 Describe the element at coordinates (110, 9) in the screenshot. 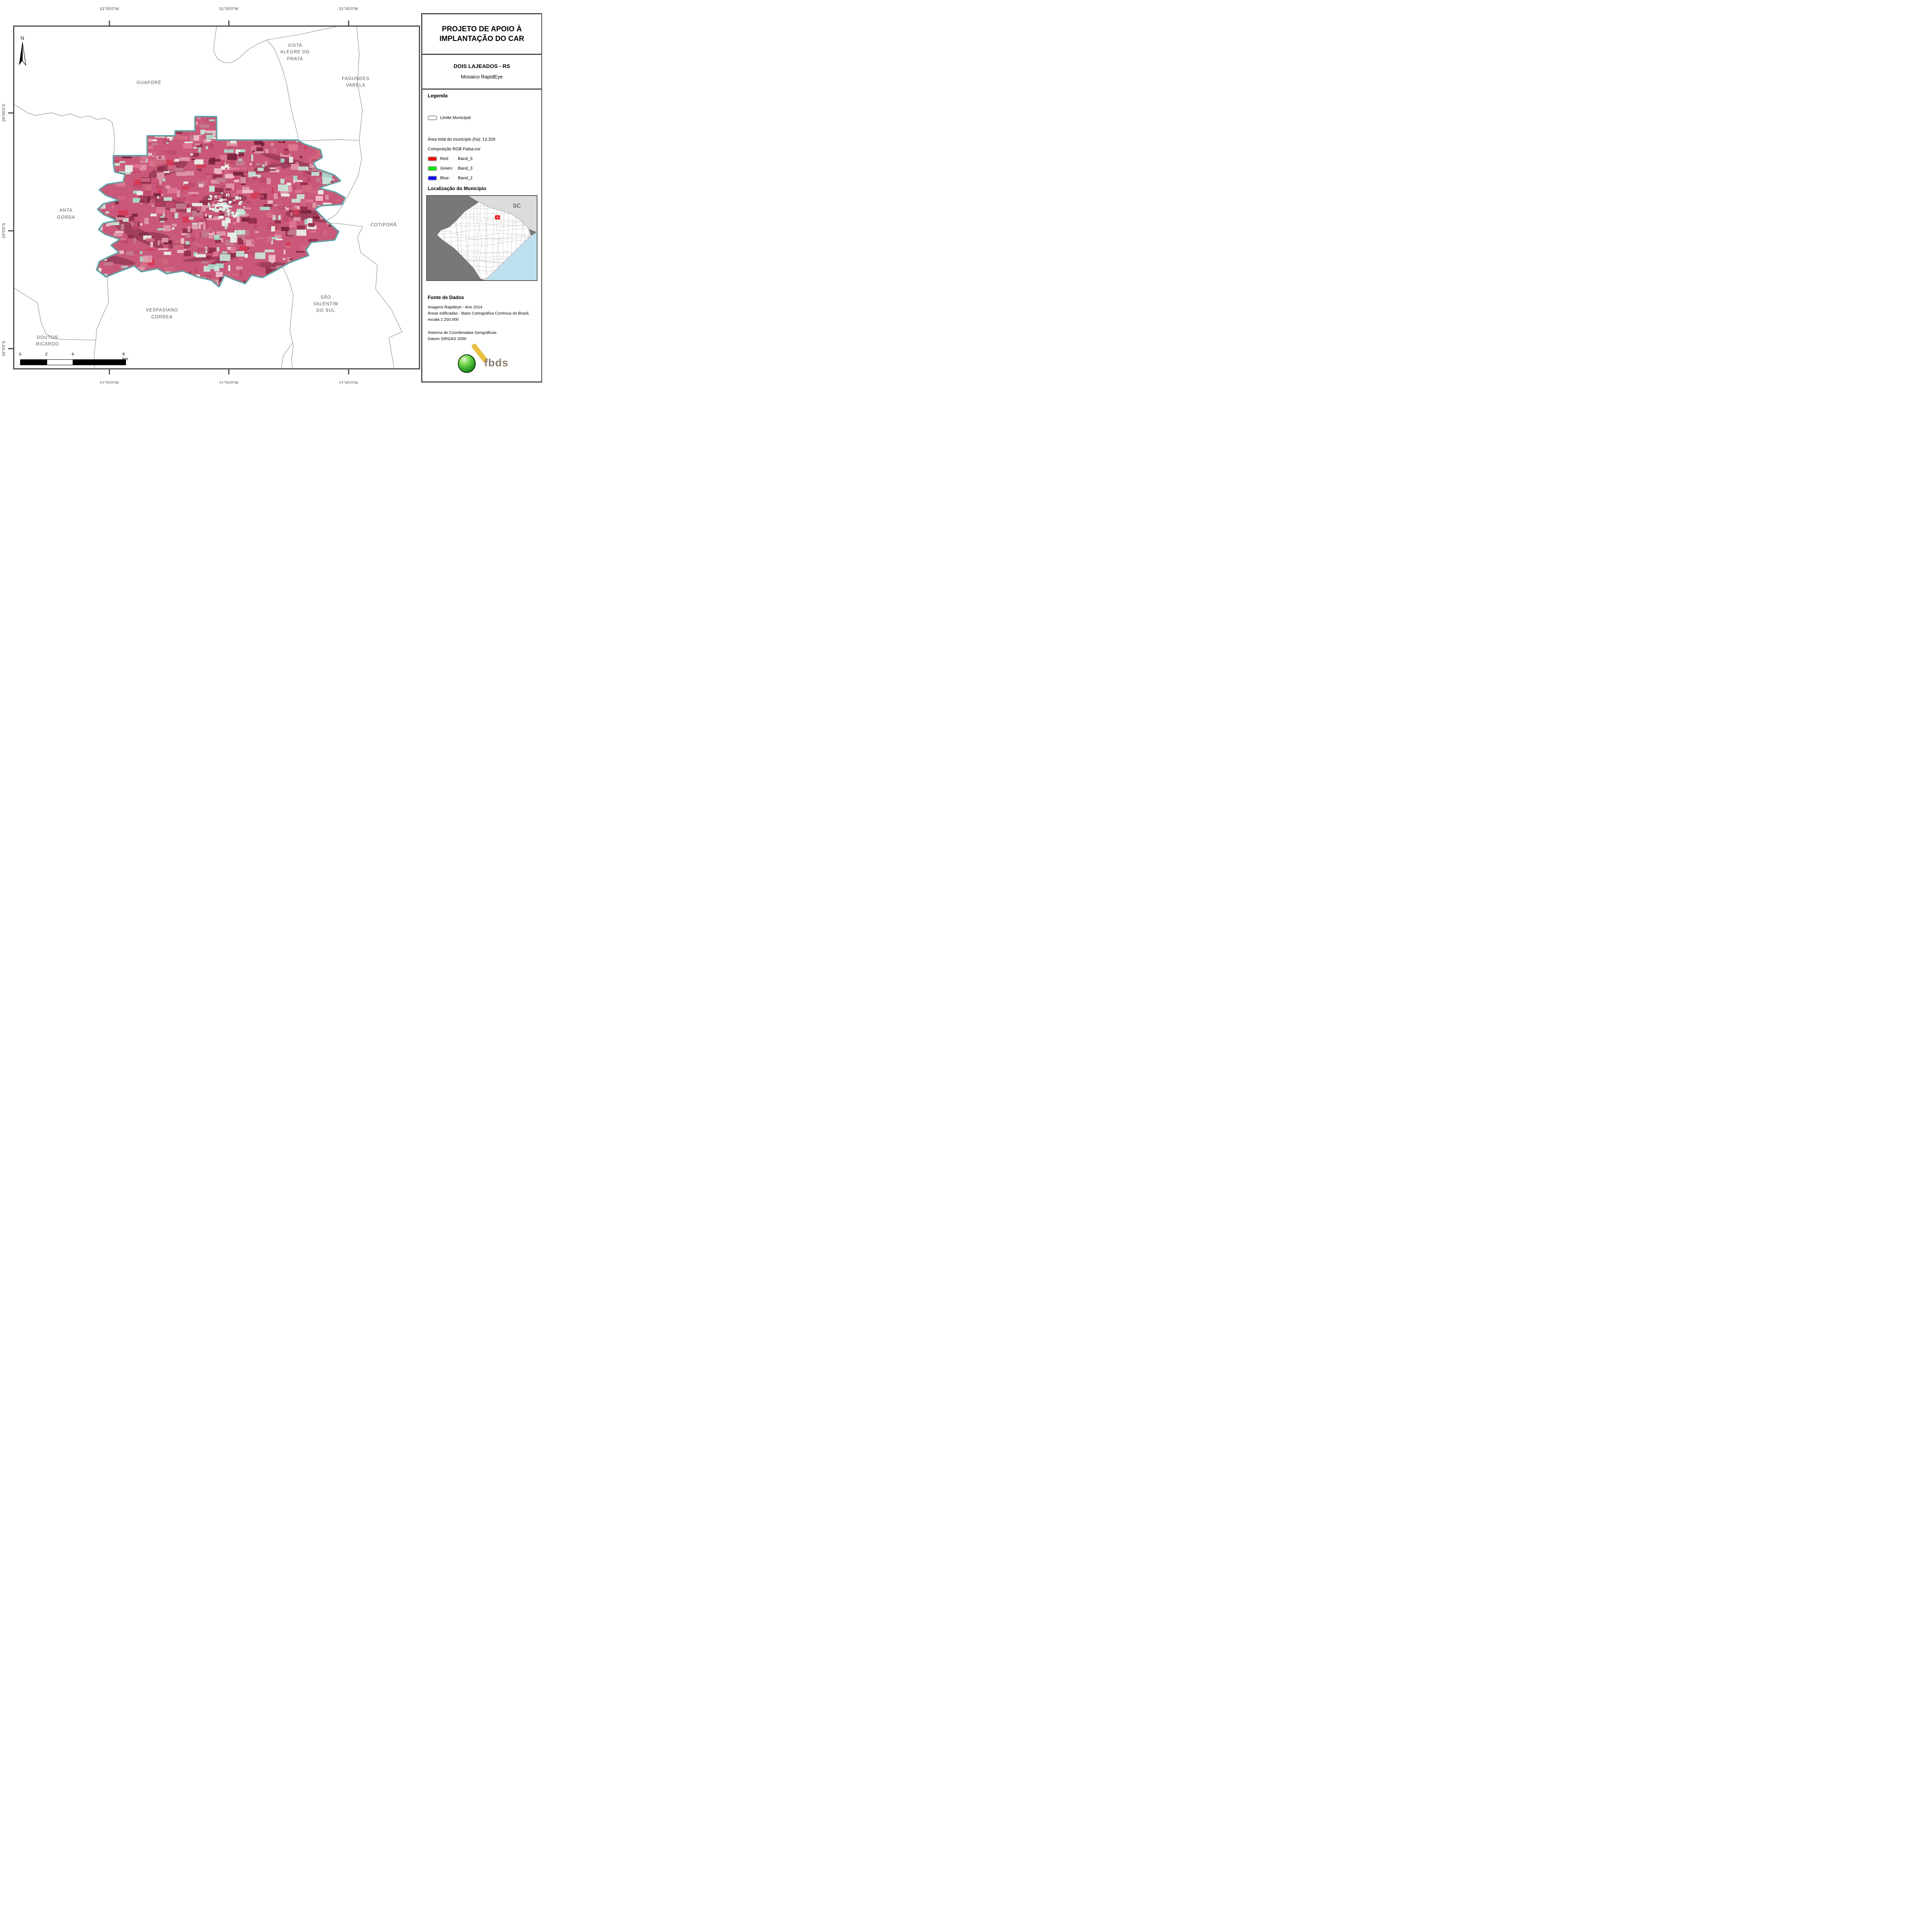

I see `coord-top-1: 51°55'0"W` at that location.